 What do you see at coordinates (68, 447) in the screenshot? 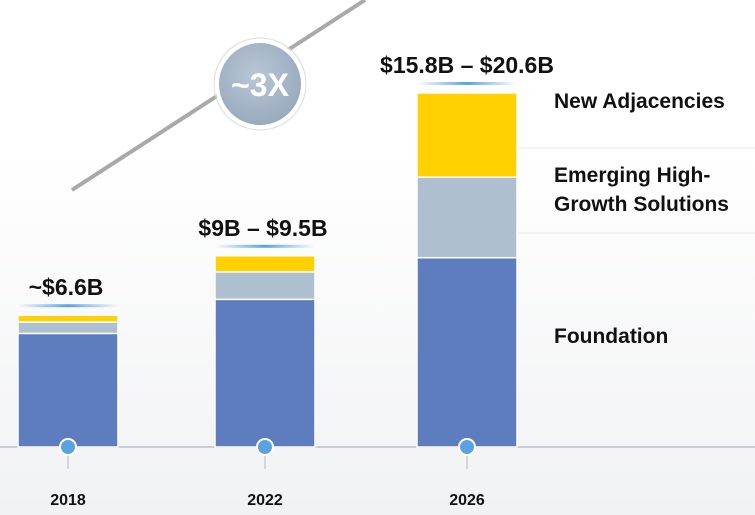
I see `axis-marker-2018` at bounding box center [68, 447].